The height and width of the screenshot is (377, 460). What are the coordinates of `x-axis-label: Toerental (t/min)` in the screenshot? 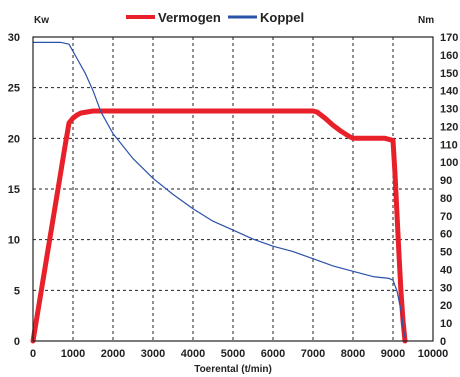 It's located at (233, 369).